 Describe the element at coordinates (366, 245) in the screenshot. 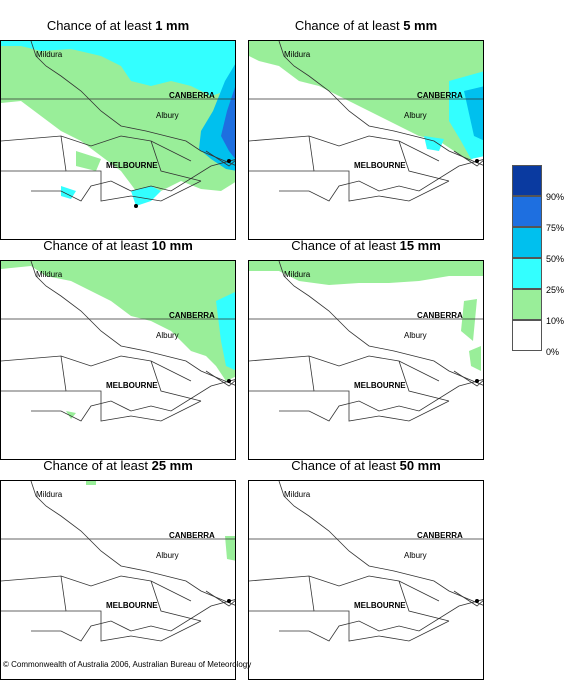

I see `panel-title: Chance of at least 15 mm` at that location.